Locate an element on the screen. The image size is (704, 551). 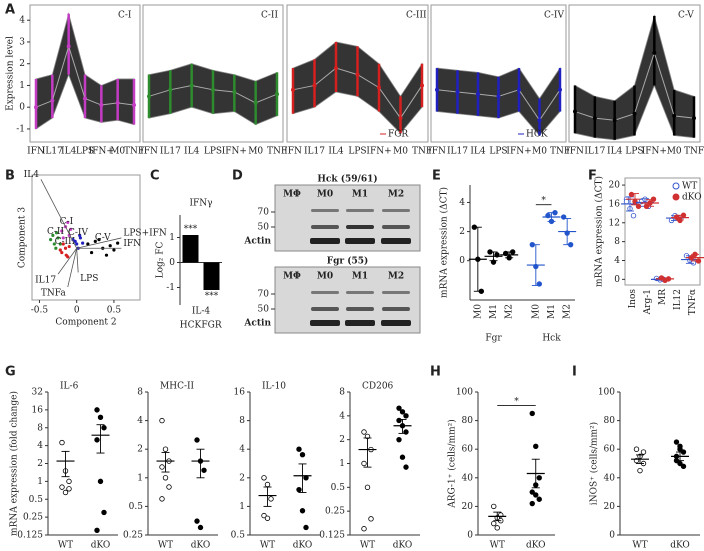
y-axis-label: iNOS⁺ (cells/mm²) is located at coordinates (594, 463).